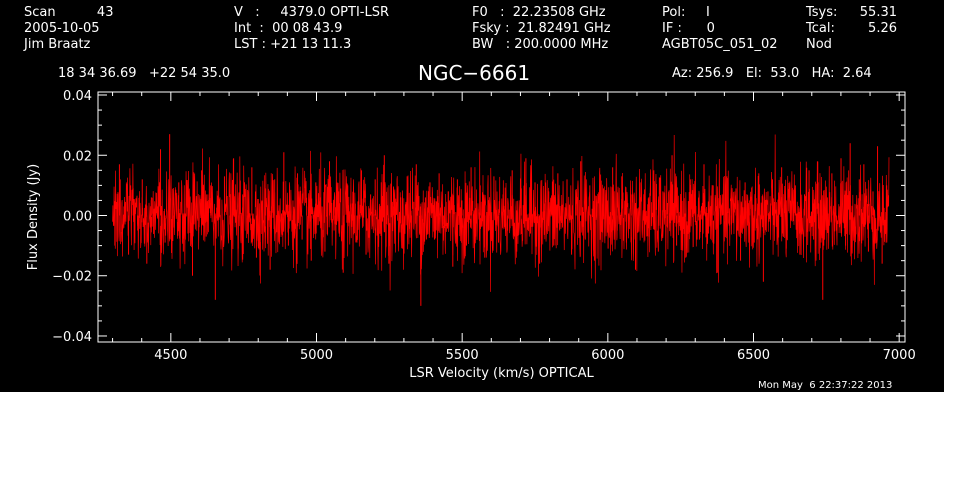 This screenshot has height=490, width=962. I want to click on if-label: IF : 0, so click(688, 28).